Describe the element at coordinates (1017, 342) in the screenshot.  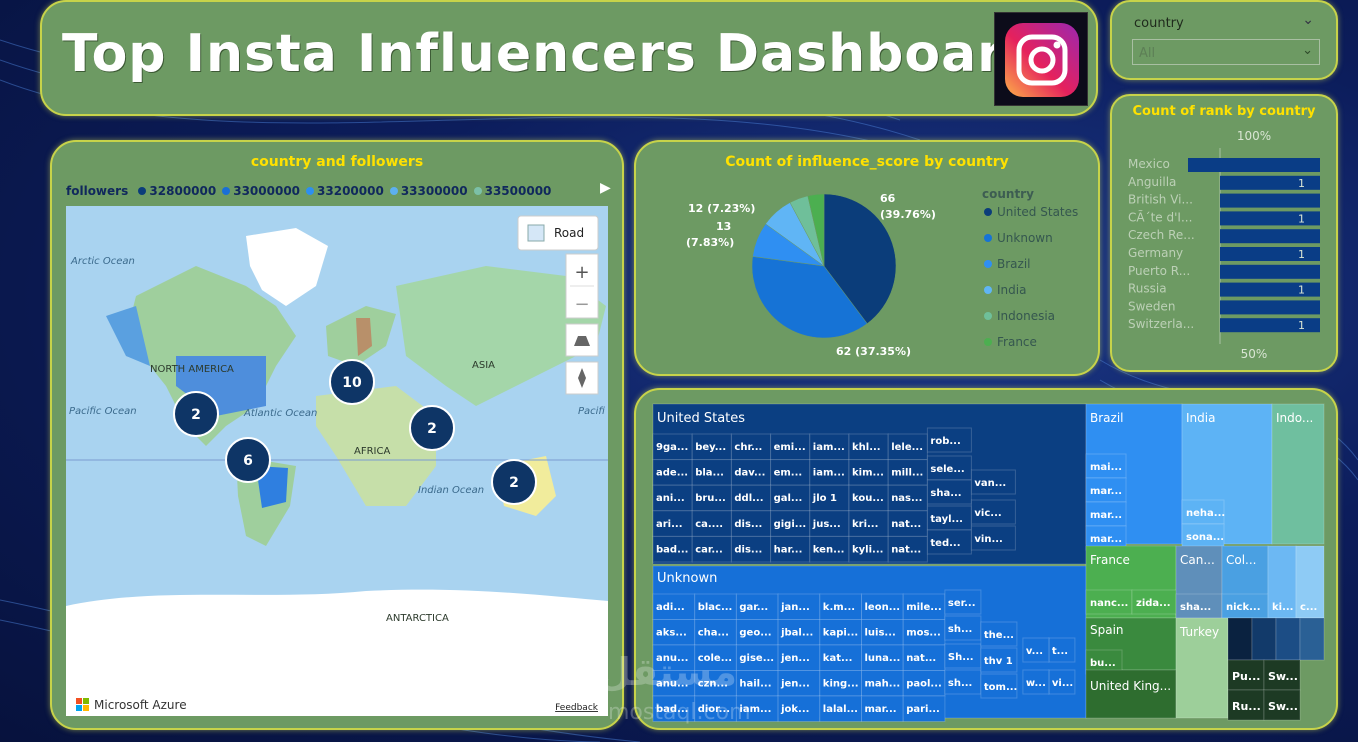
I see `pie-legend-item: France` at that location.